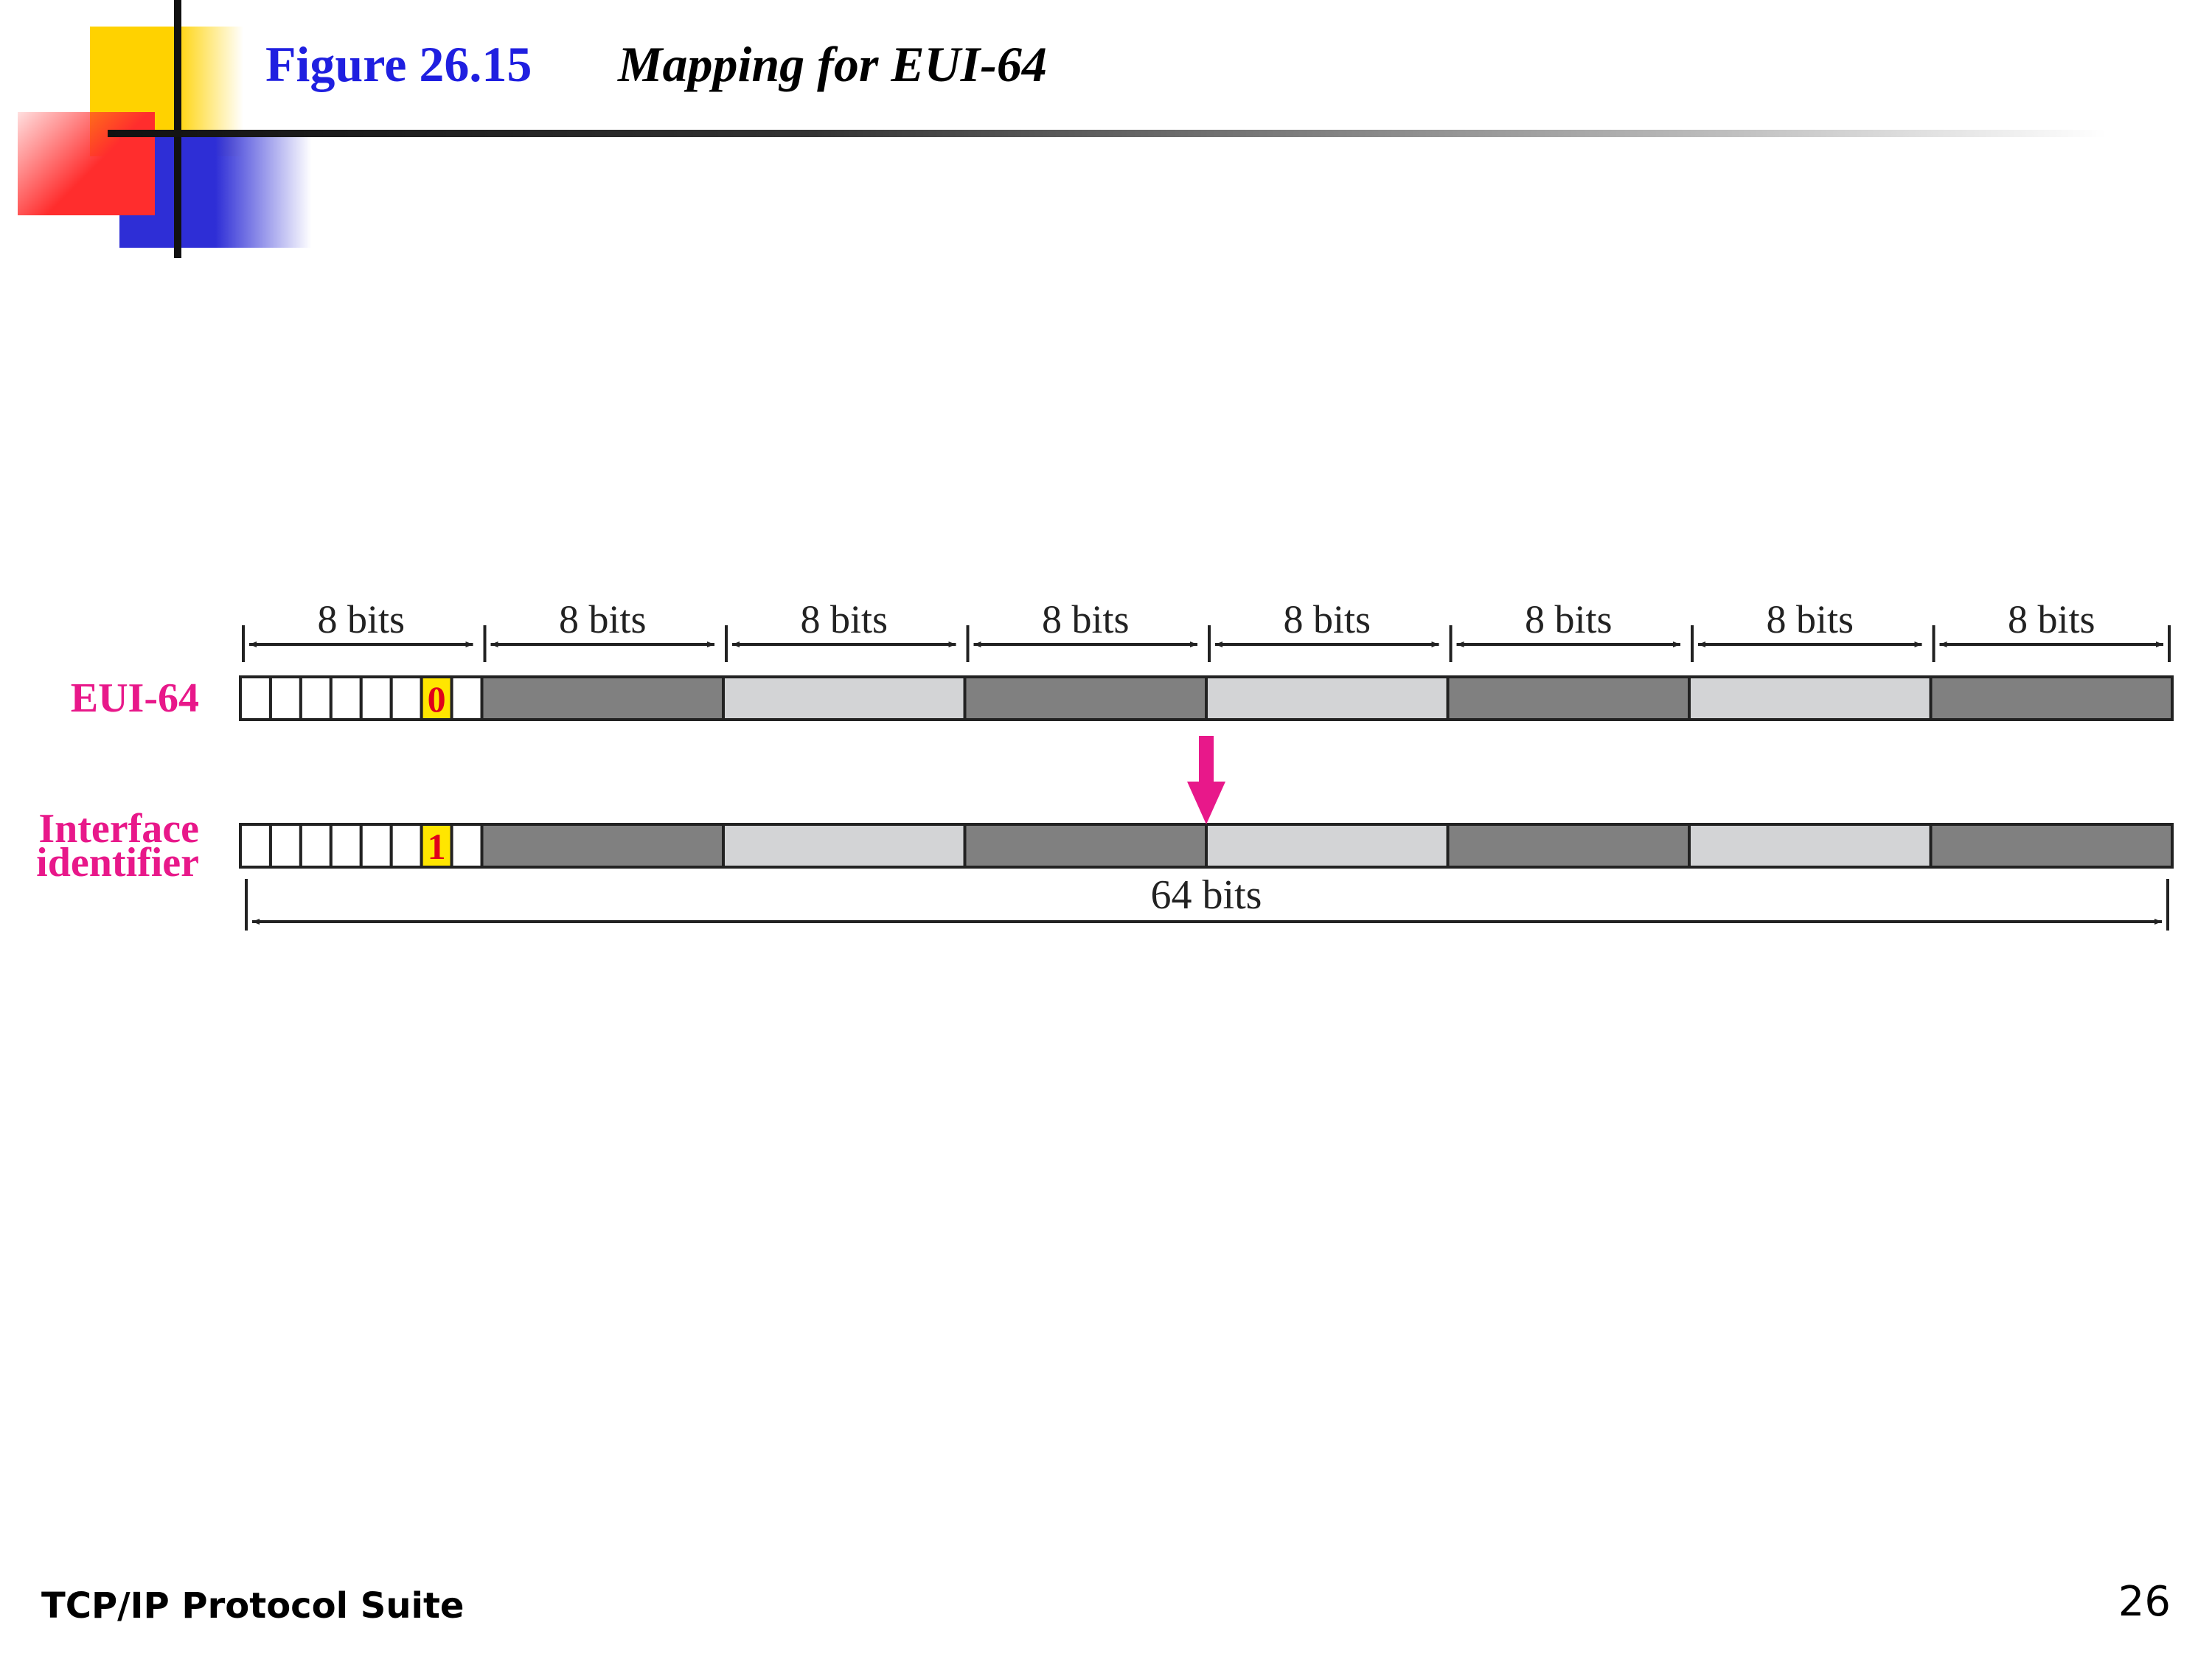 The image size is (2212, 1659). I want to click on row-label: identifier, so click(117, 863).